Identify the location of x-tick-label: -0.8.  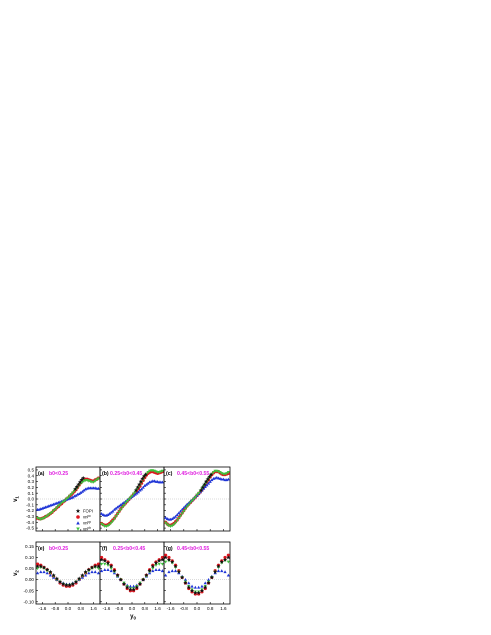
(55, 608).